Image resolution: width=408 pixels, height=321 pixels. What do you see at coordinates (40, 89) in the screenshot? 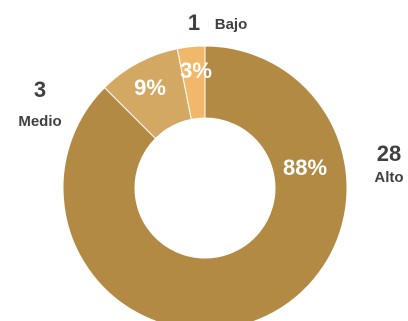
I see `slice-label-medio-count: 3` at bounding box center [40, 89].